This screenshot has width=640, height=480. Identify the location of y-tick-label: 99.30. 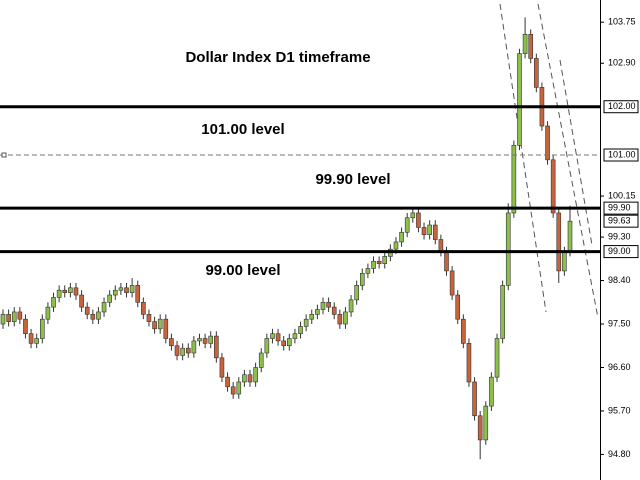
(619, 236).